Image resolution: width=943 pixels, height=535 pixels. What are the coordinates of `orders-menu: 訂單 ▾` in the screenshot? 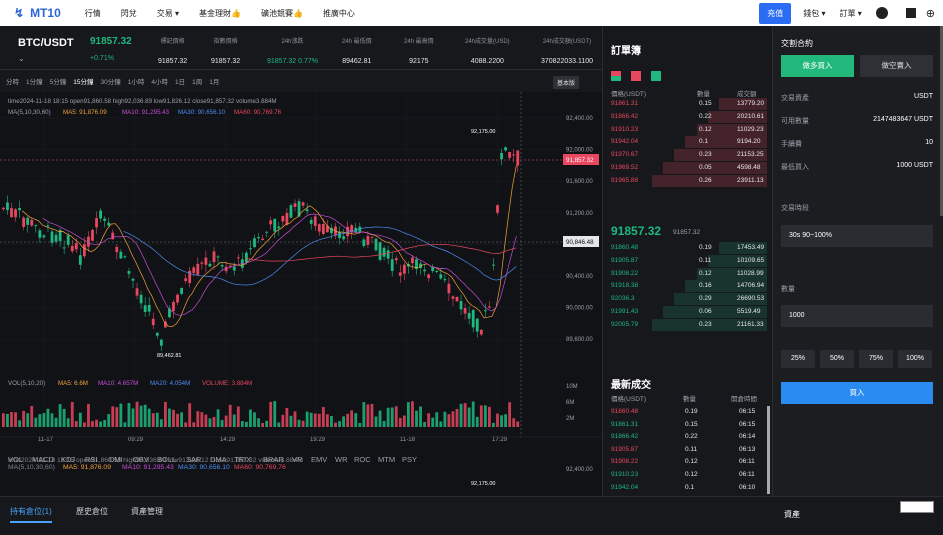 It's located at (850, 13).